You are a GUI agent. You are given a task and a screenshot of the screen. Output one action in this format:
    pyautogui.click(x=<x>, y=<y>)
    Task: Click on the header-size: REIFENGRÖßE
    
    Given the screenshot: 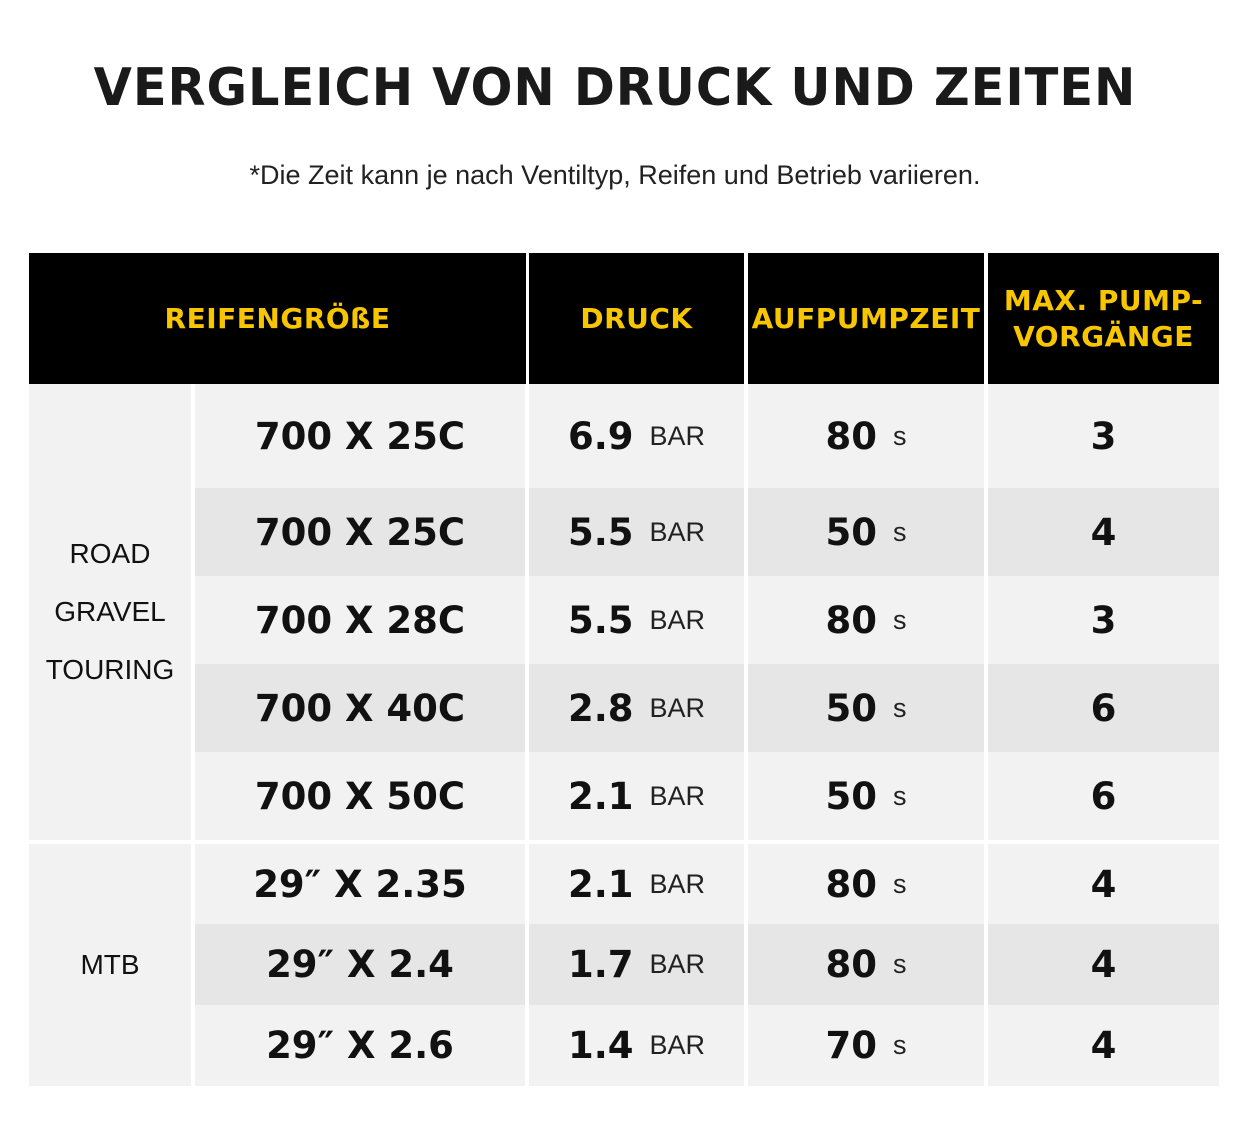 What is the action you would take?
    pyautogui.click(x=277, y=318)
    